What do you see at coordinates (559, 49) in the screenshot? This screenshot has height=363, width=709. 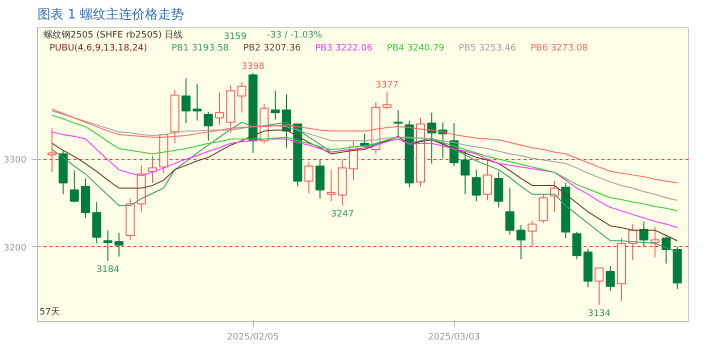 I see `text: PB6 3273.08` at bounding box center [559, 49].